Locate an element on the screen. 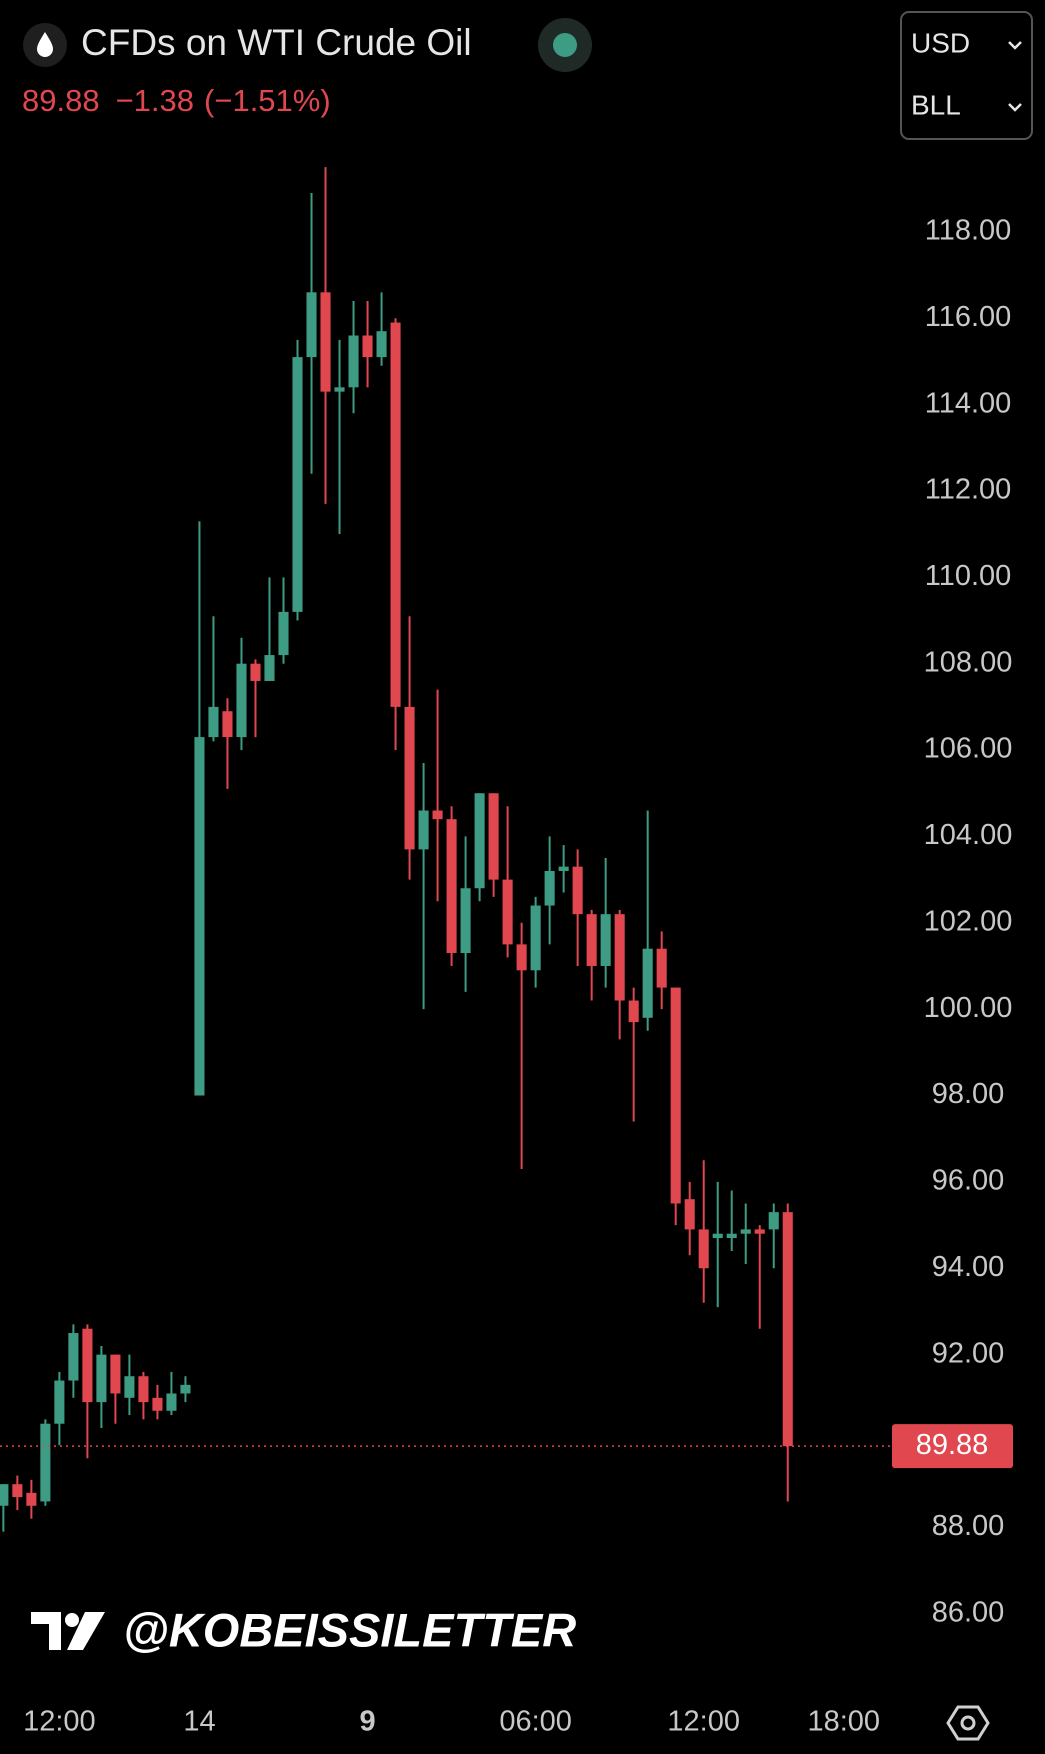 The width and height of the screenshot is (1045, 1754). header-price: 89.88 is located at coordinates (61, 100).